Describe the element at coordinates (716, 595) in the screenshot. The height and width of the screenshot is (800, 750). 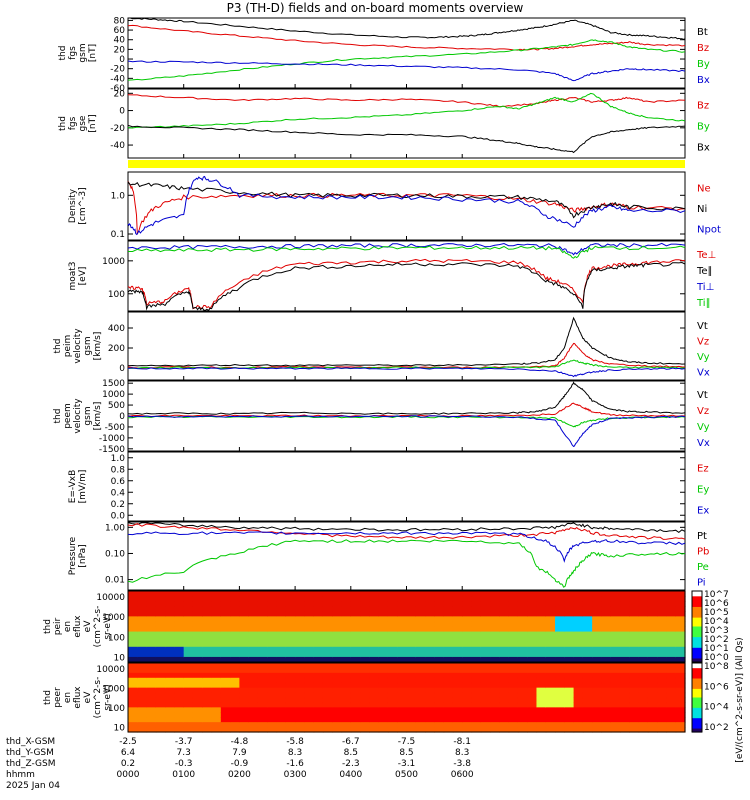
I see `colorbar-tick: 10^7` at that location.